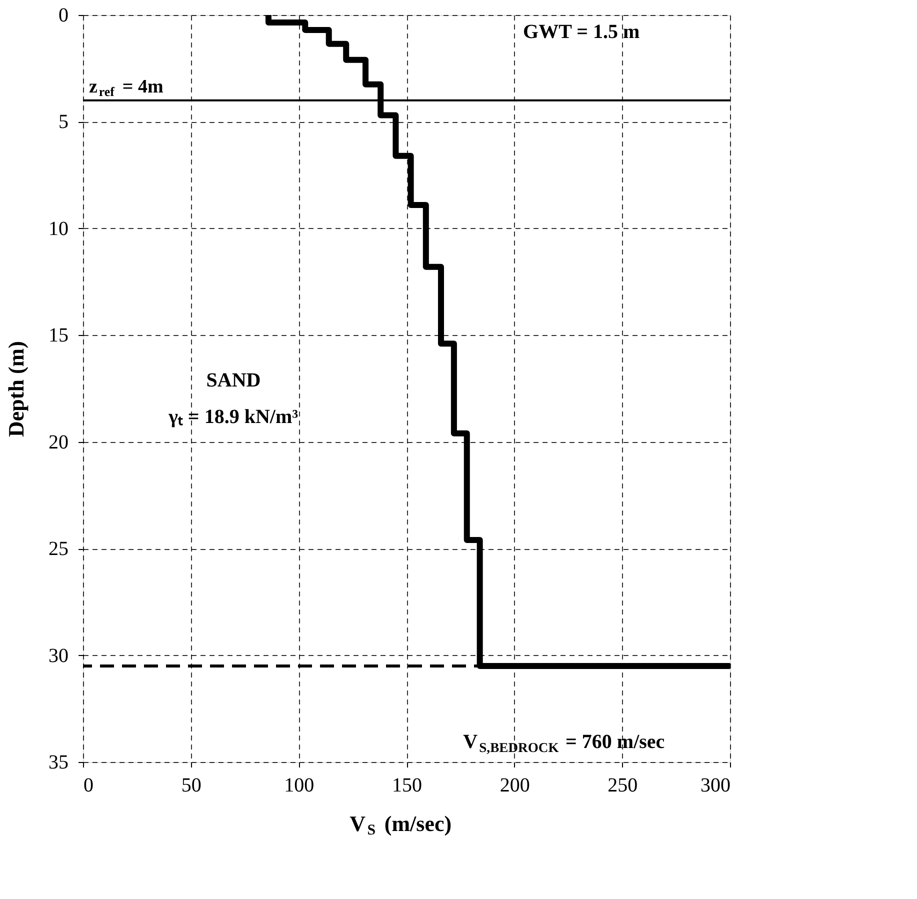 Image resolution: width=917 pixels, height=899 pixels. I want to click on x-tick-label: 150, so click(407, 785).